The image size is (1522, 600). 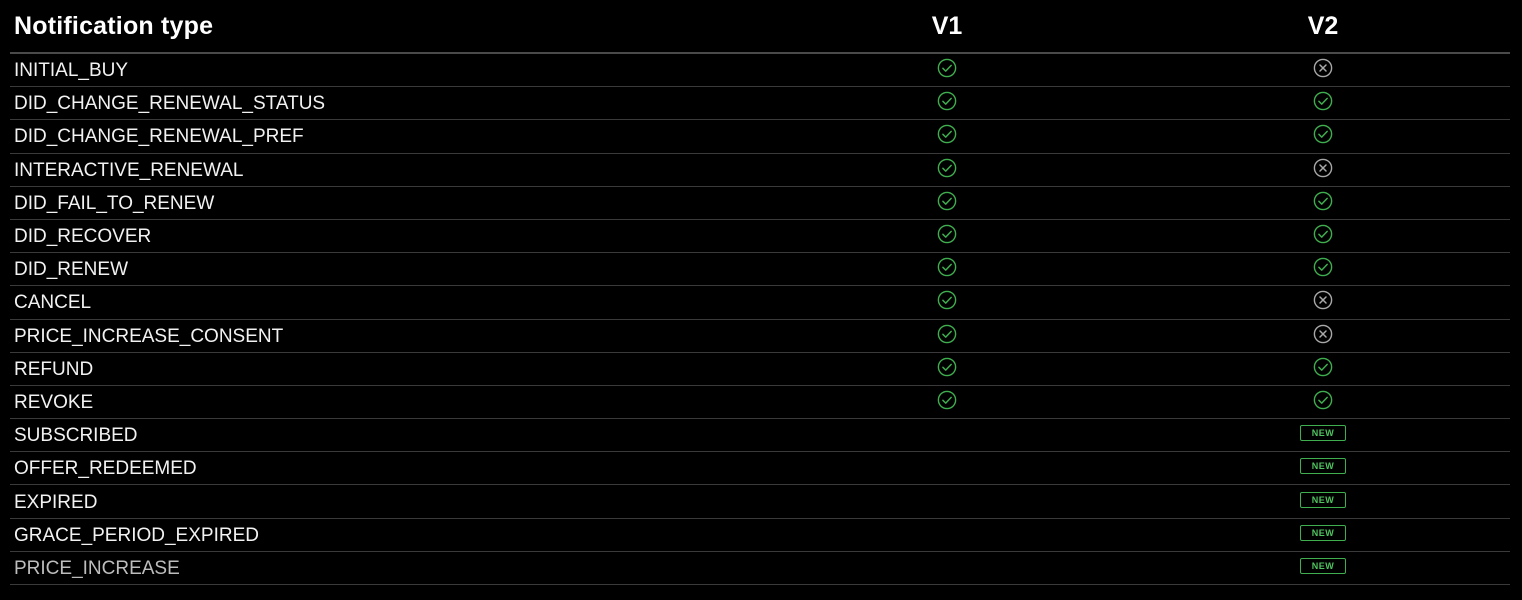 I want to click on header-v1: V1, so click(x=947, y=25).